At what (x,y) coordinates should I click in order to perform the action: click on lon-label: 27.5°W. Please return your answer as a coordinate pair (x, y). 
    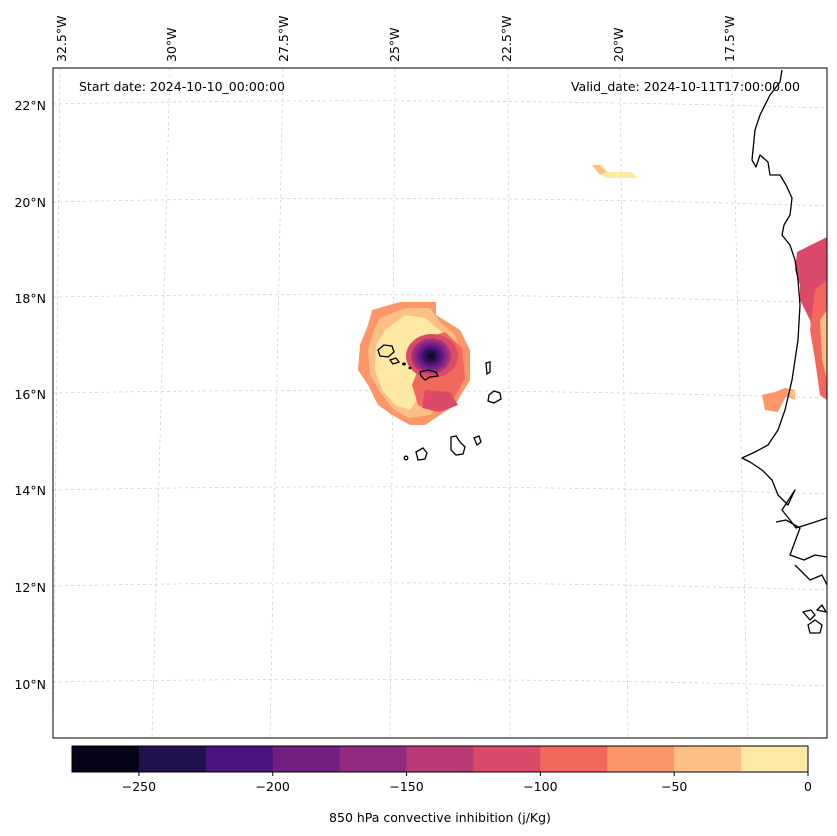
    Looking at the image, I should click on (283, 39).